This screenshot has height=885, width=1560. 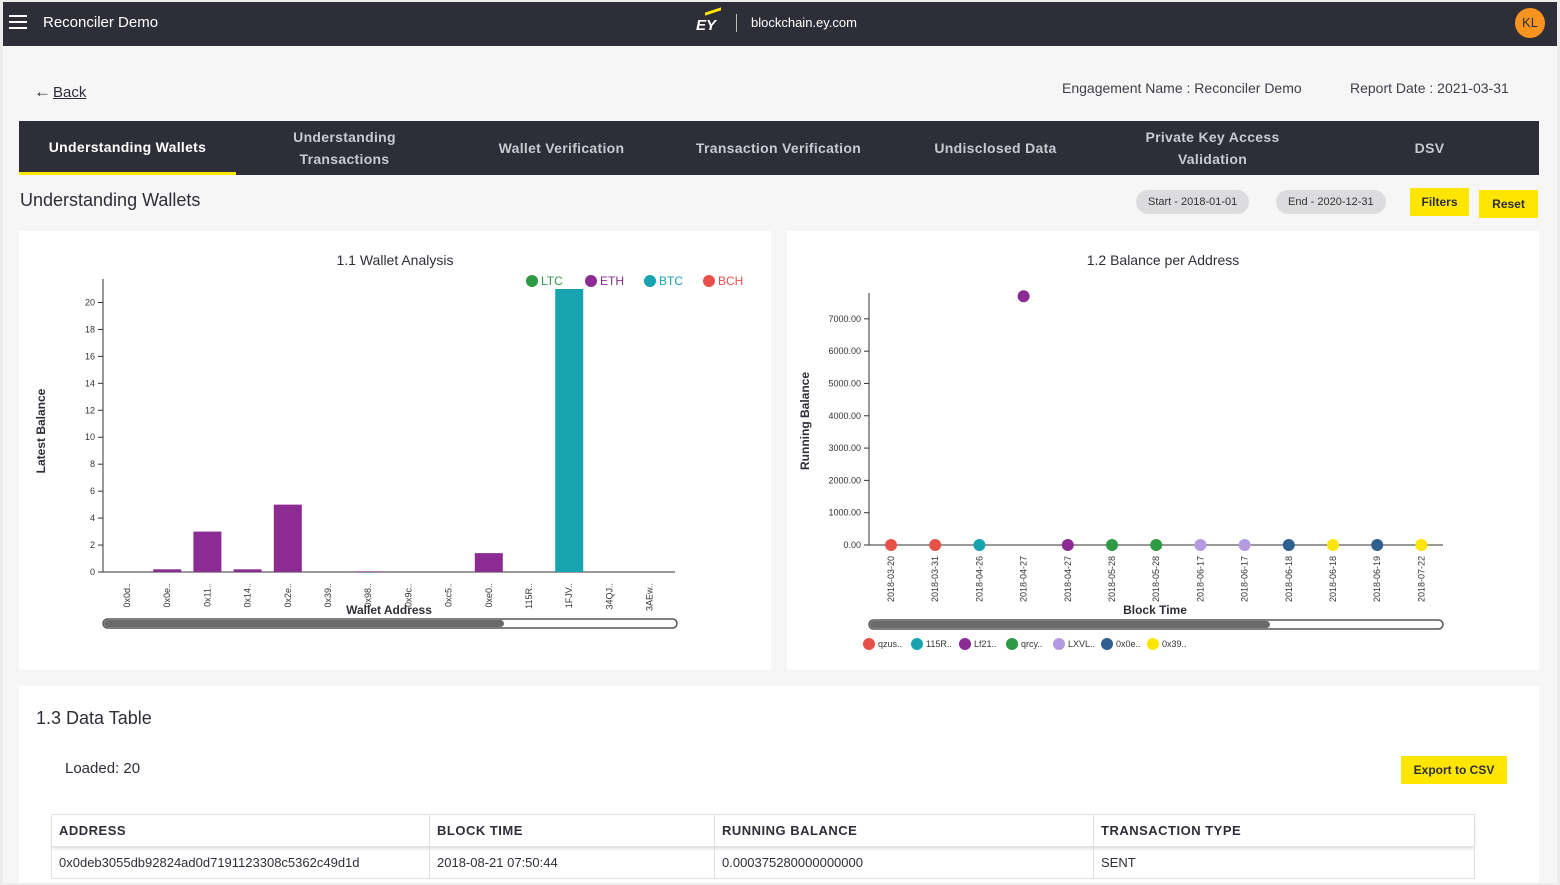 I want to click on y-tick-label: 16, so click(x=90, y=356).